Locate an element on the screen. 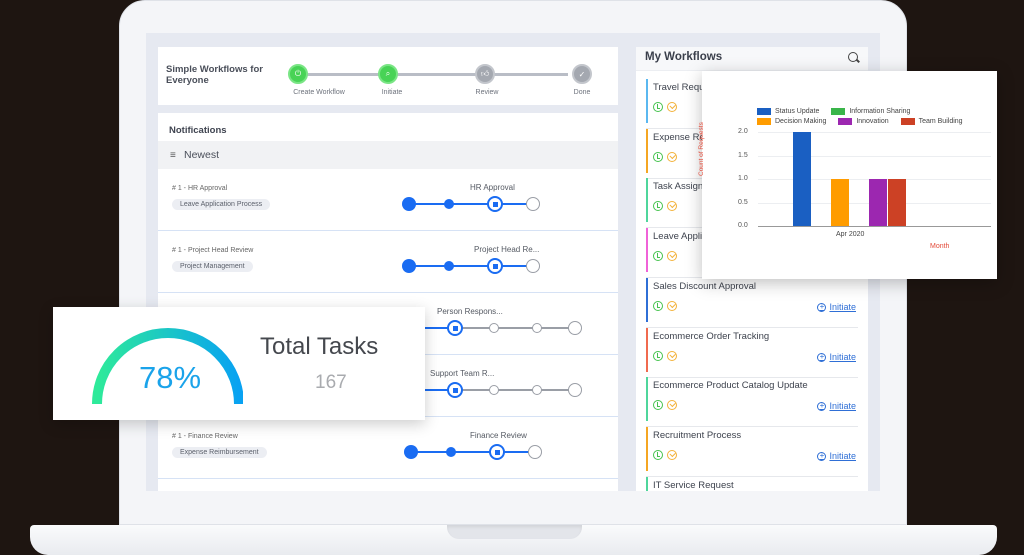 This screenshot has height=555, width=1024. bar-team-building is located at coordinates (897, 202).